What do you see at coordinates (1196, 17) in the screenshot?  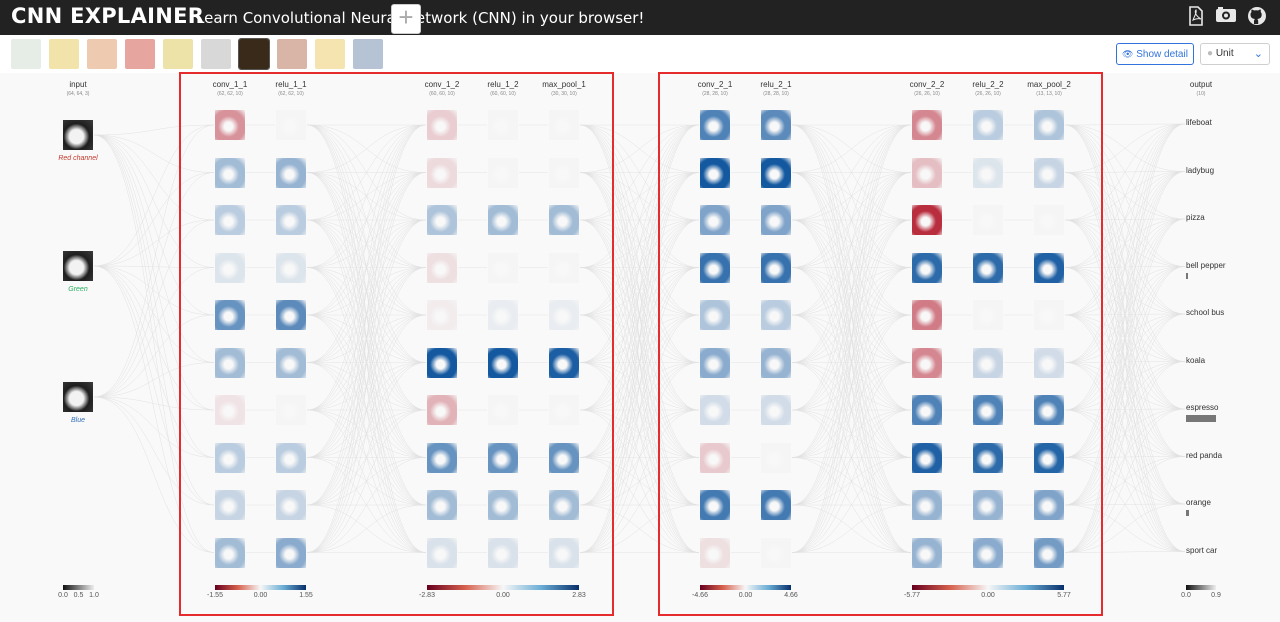 I see `pdf-icon` at bounding box center [1196, 17].